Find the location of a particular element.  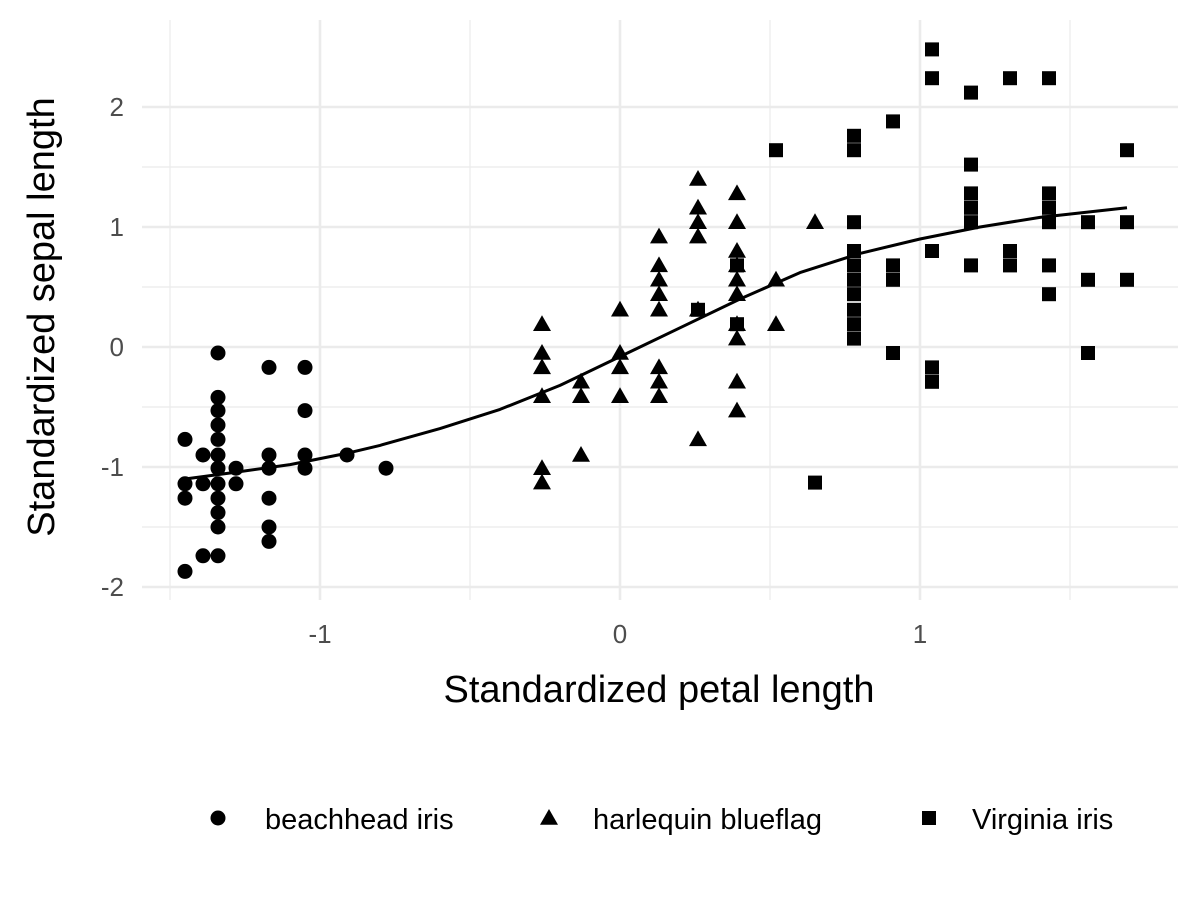

x-tick-label: 1 is located at coordinates (920, 634).